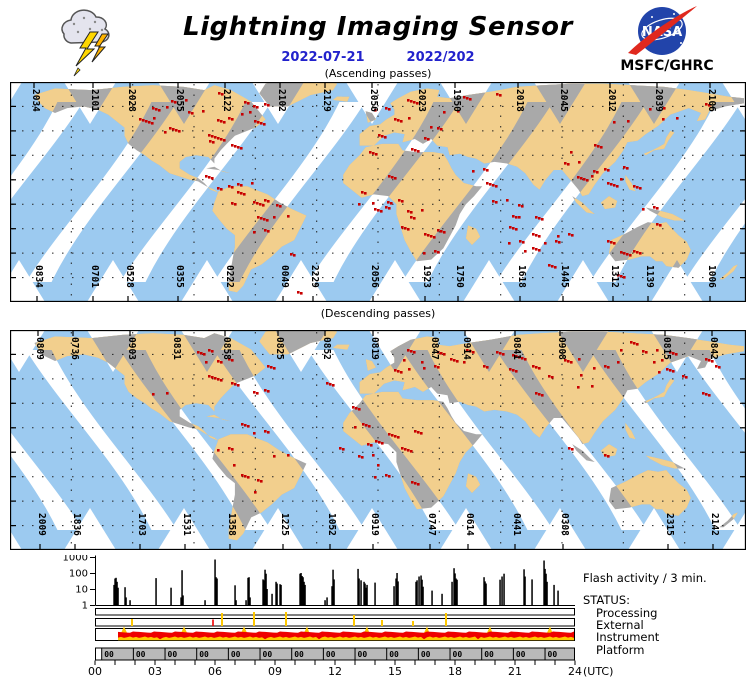 The height and width of the screenshot is (680, 756). Describe the element at coordinates (326, 100) in the screenshot. I see `svg-text: 2129` at that location.